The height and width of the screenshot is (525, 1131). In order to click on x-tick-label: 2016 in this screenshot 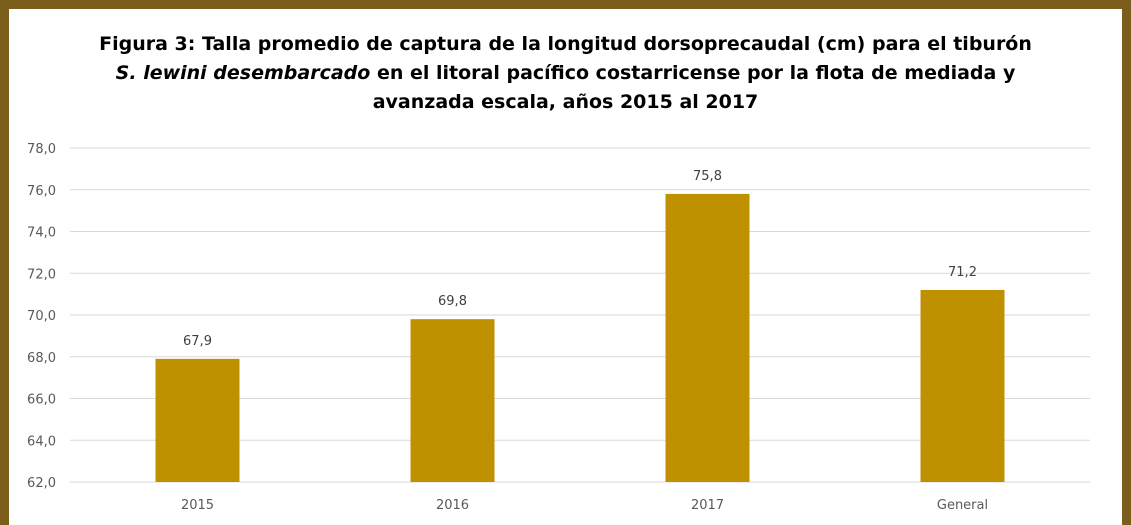, I will do `click(452, 505)`.